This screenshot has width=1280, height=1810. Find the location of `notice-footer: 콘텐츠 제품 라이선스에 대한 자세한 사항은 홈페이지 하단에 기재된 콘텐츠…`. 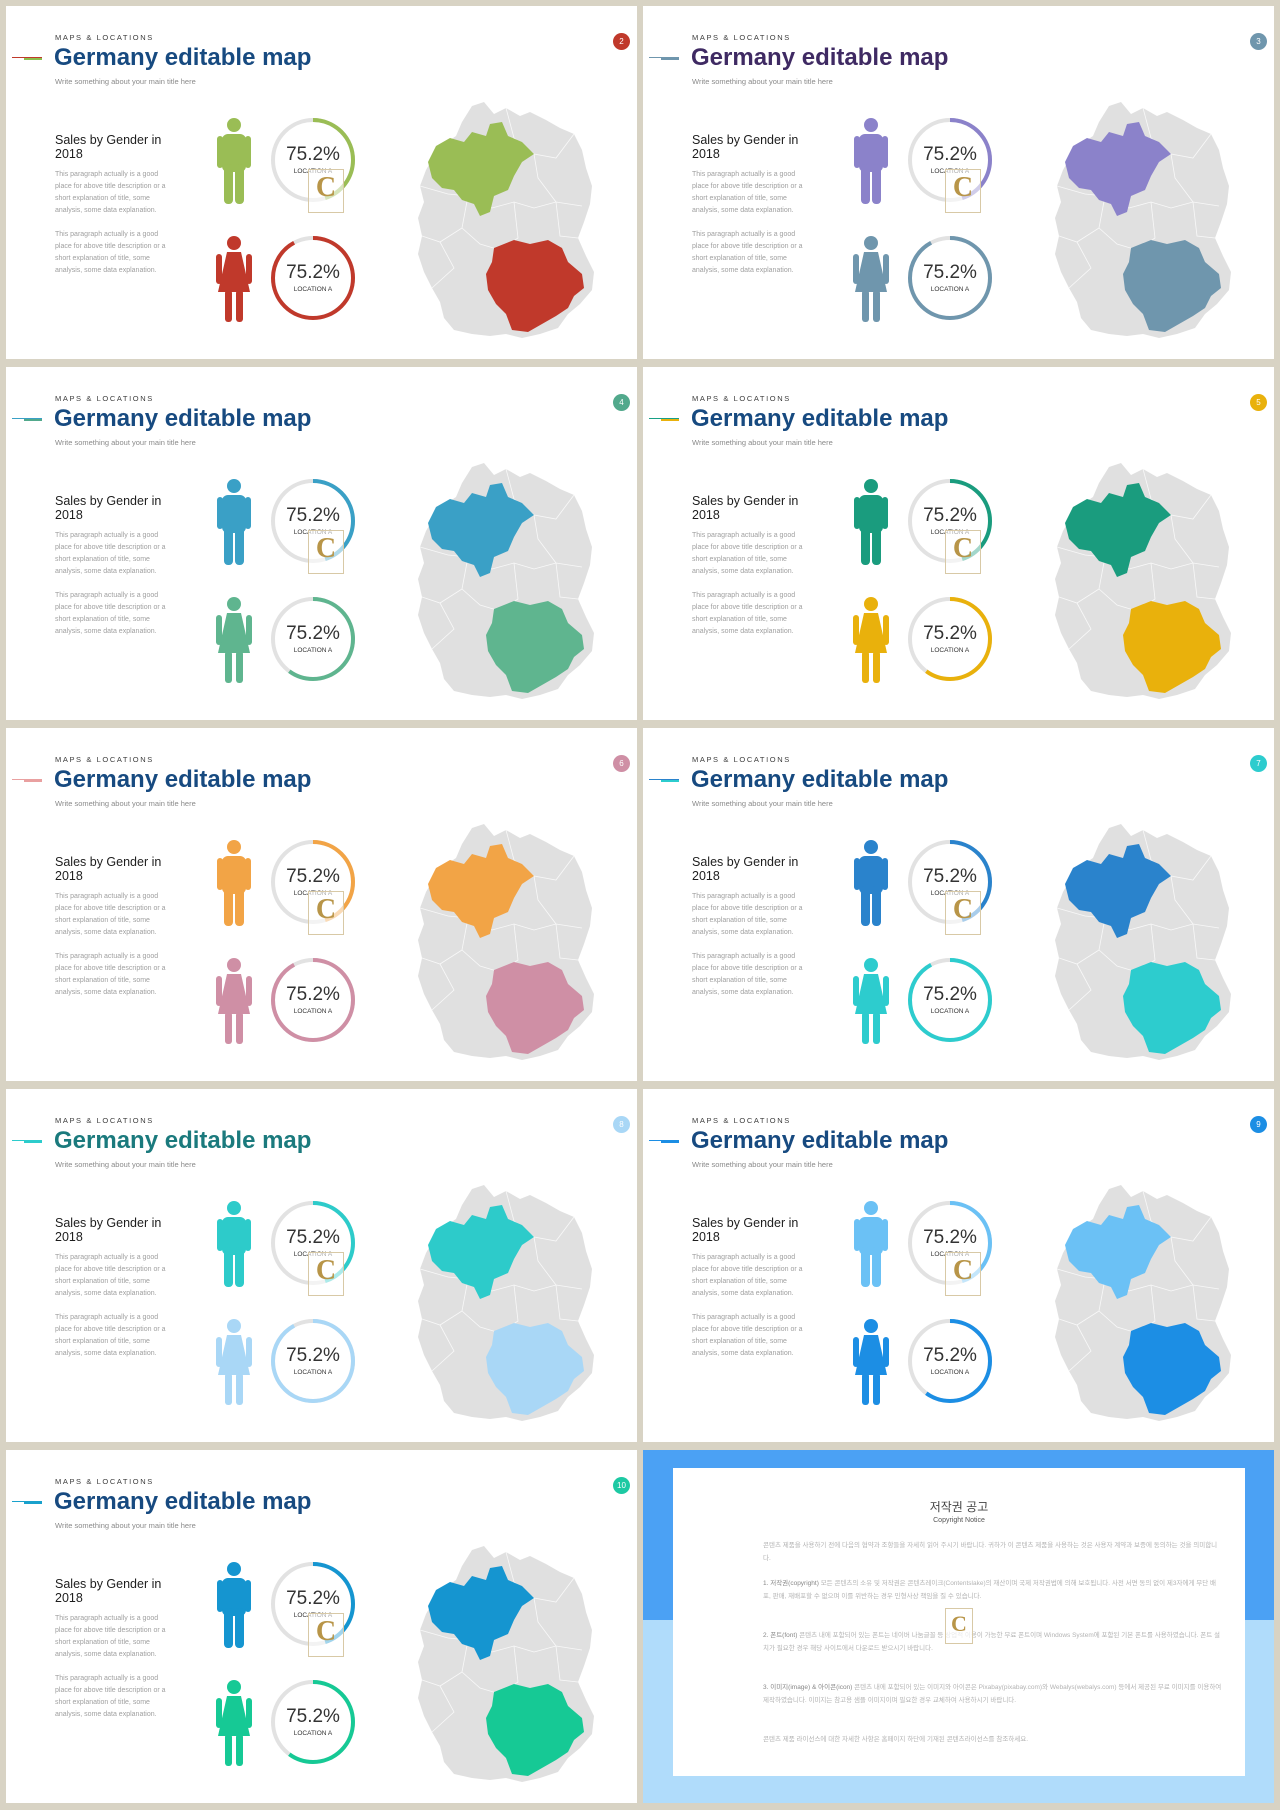

notice-footer: 콘텐츠 제품 라이선스에 대한 자세한 사항은 홈페이지 하단에 기재된 콘텐츠… is located at coordinates (896, 1739).